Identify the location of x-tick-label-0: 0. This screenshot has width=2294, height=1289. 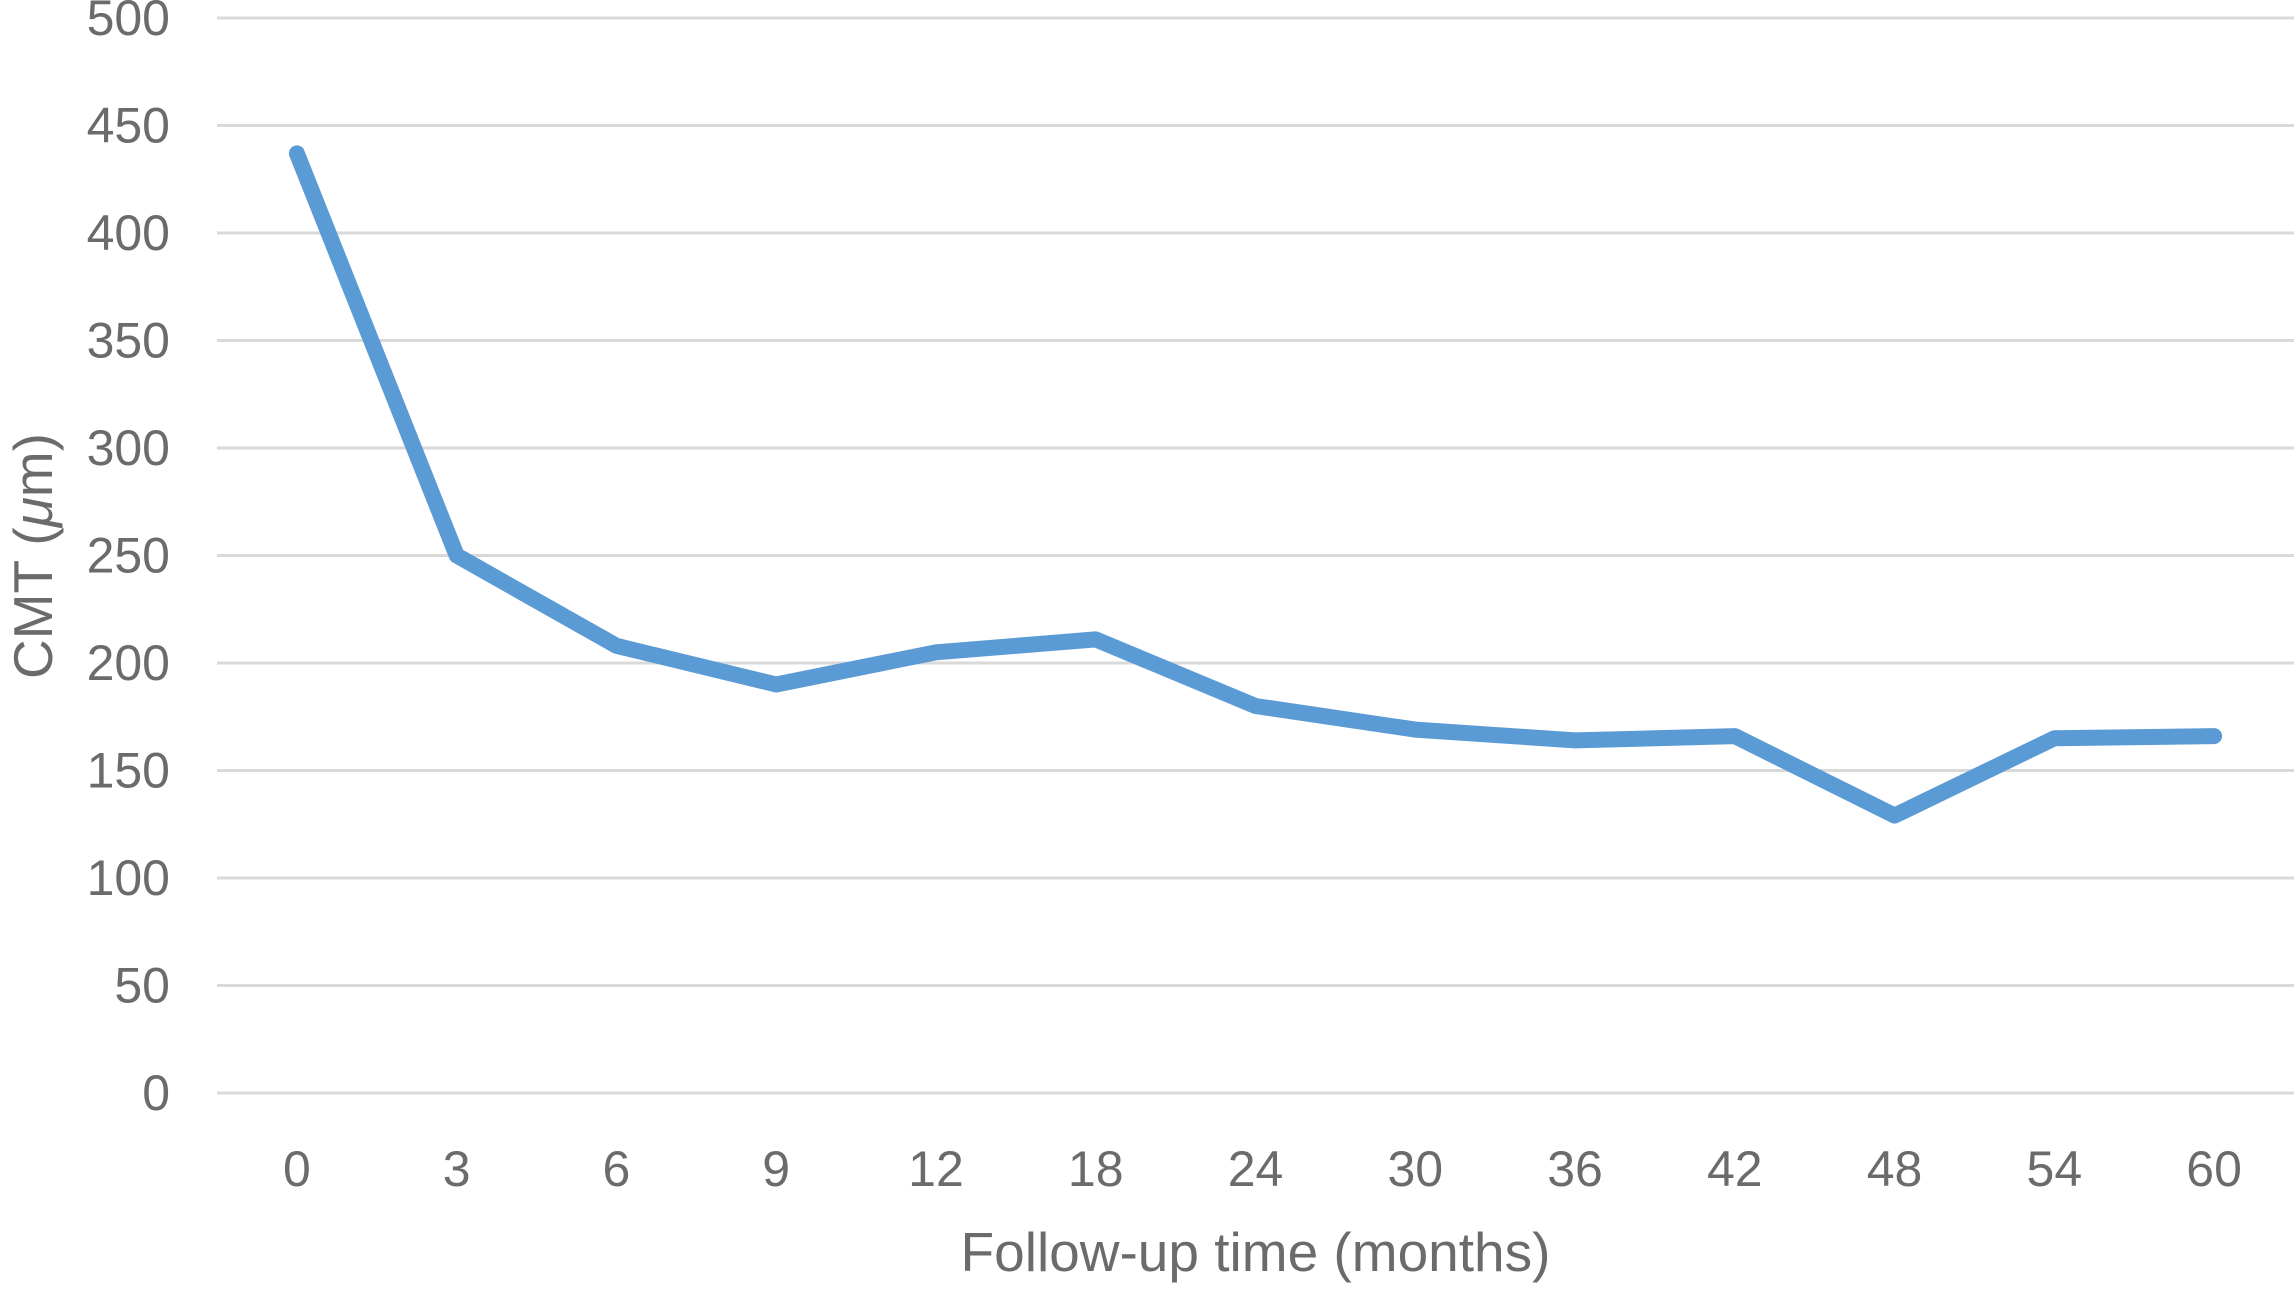
(297, 1169).